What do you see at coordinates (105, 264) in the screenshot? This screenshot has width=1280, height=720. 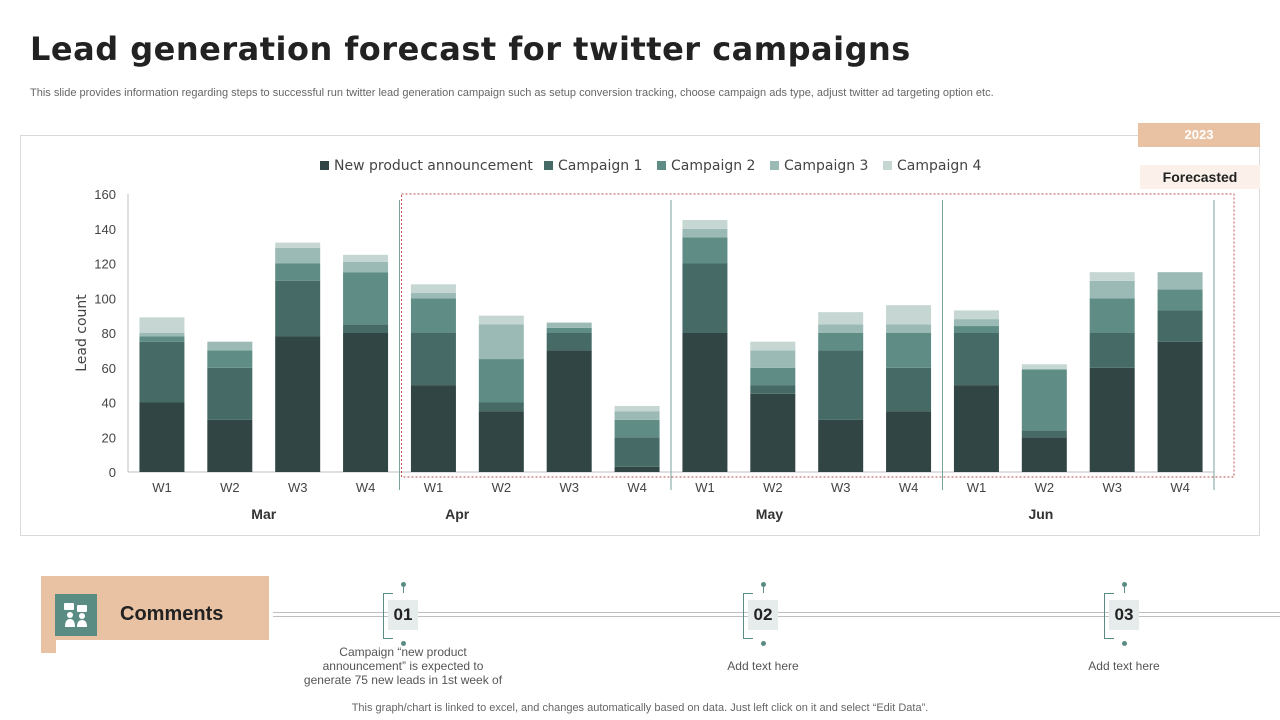 I see `y-tick-label-120: 120` at bounding box center [105, 264].